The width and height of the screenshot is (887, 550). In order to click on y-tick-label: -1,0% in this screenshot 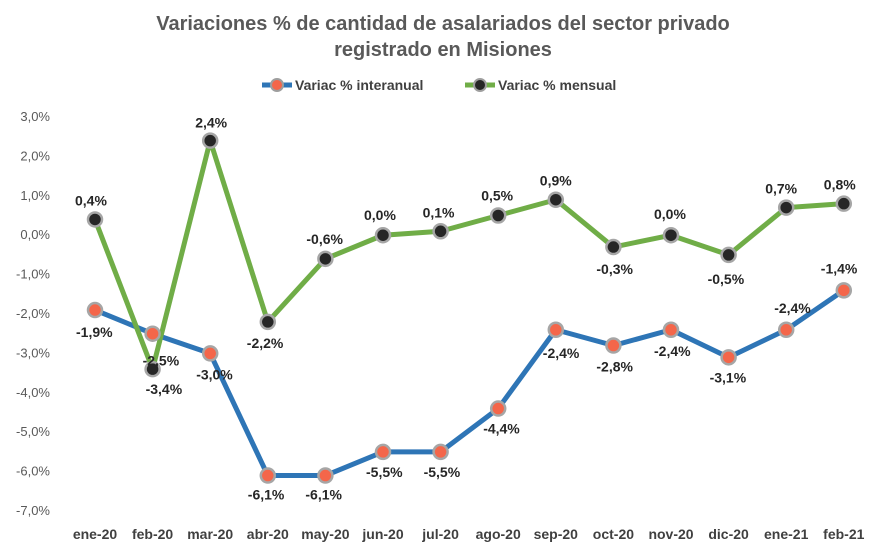, I will do `click(33, 274)`.